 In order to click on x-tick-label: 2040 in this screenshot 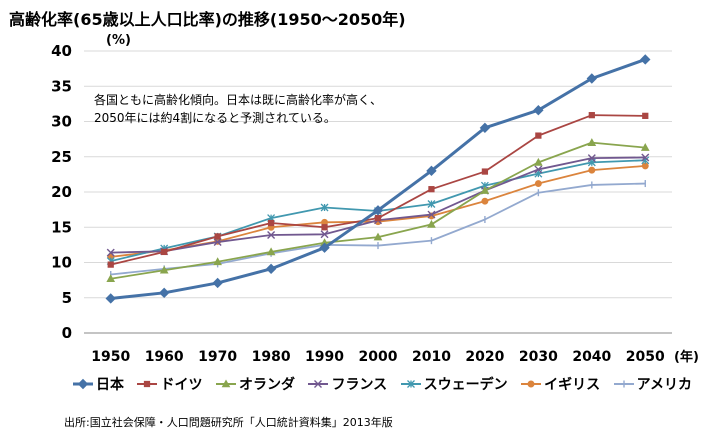, I will do `click(591, 357)`.